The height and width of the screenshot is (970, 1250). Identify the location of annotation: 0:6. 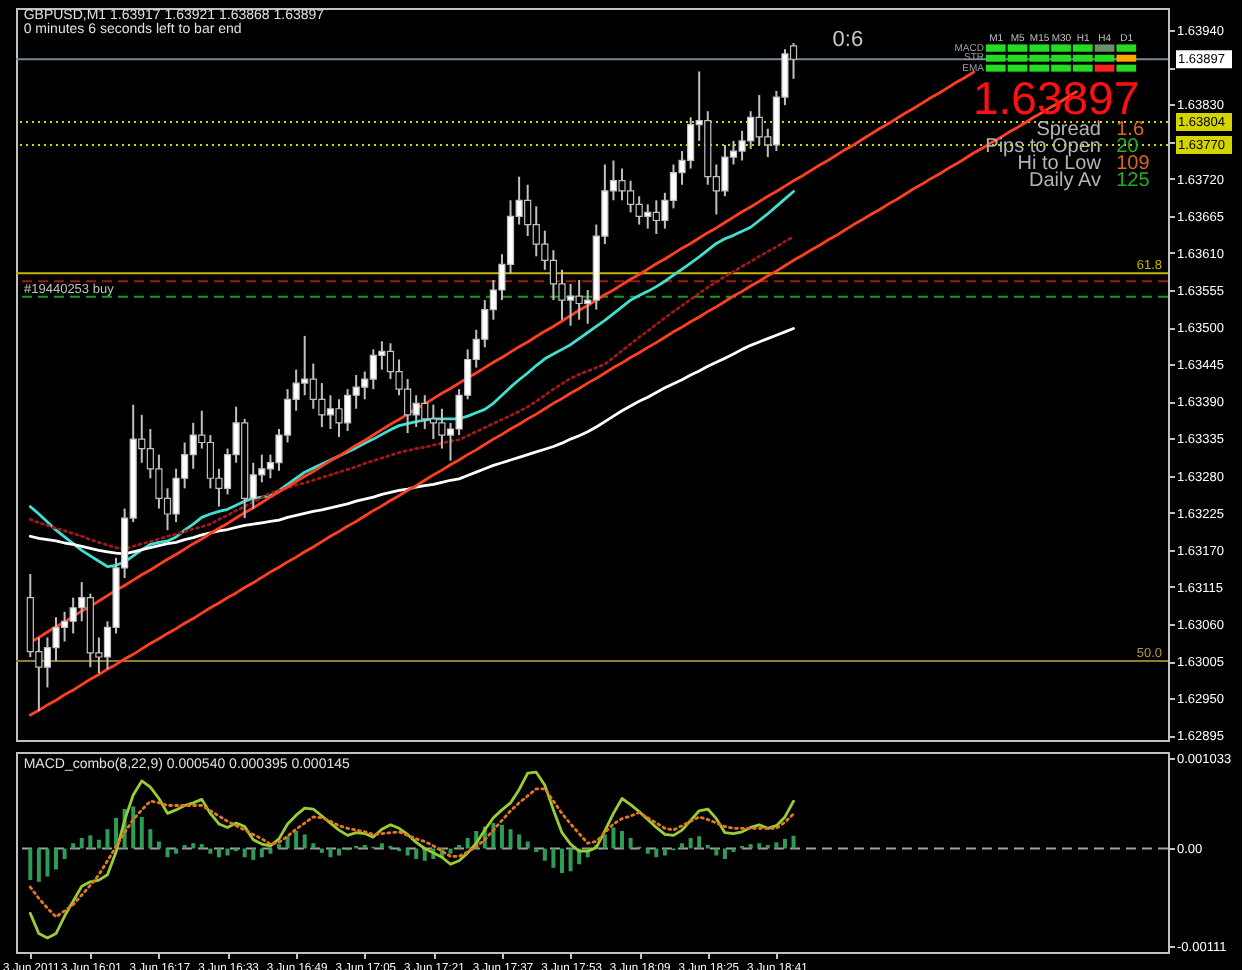
(848, 39).